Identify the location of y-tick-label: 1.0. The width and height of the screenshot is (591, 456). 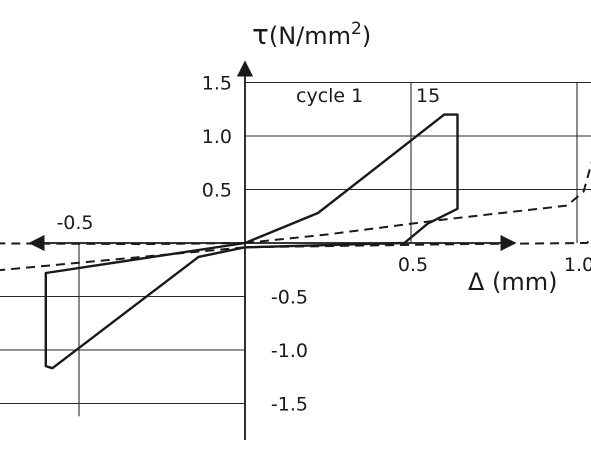
(217, 137).